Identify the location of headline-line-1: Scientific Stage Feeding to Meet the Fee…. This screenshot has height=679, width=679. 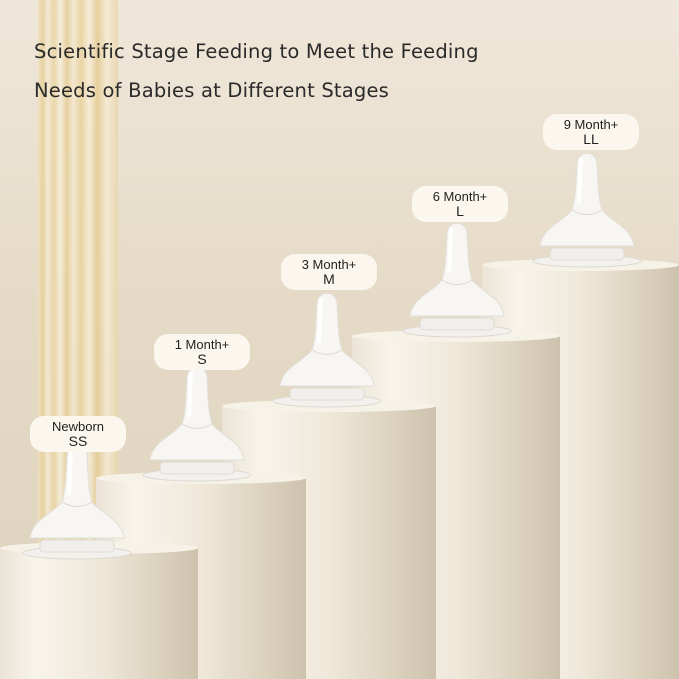
(256, 51).